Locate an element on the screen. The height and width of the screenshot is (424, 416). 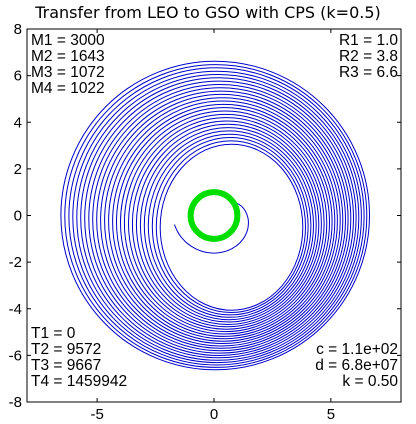
x-tick-label: -5 is located at coordinates (96, 414).